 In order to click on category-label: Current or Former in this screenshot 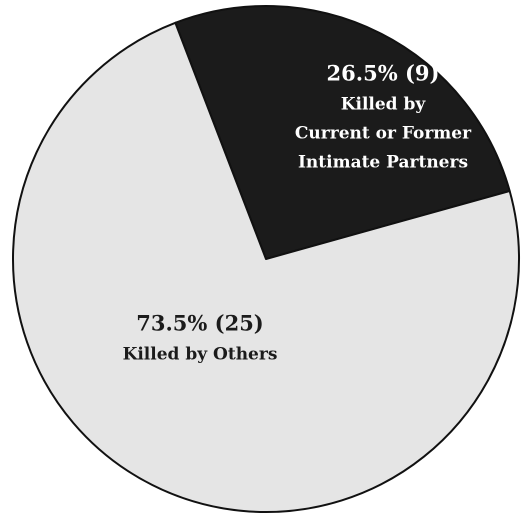, I will do `click(383, 134)`.